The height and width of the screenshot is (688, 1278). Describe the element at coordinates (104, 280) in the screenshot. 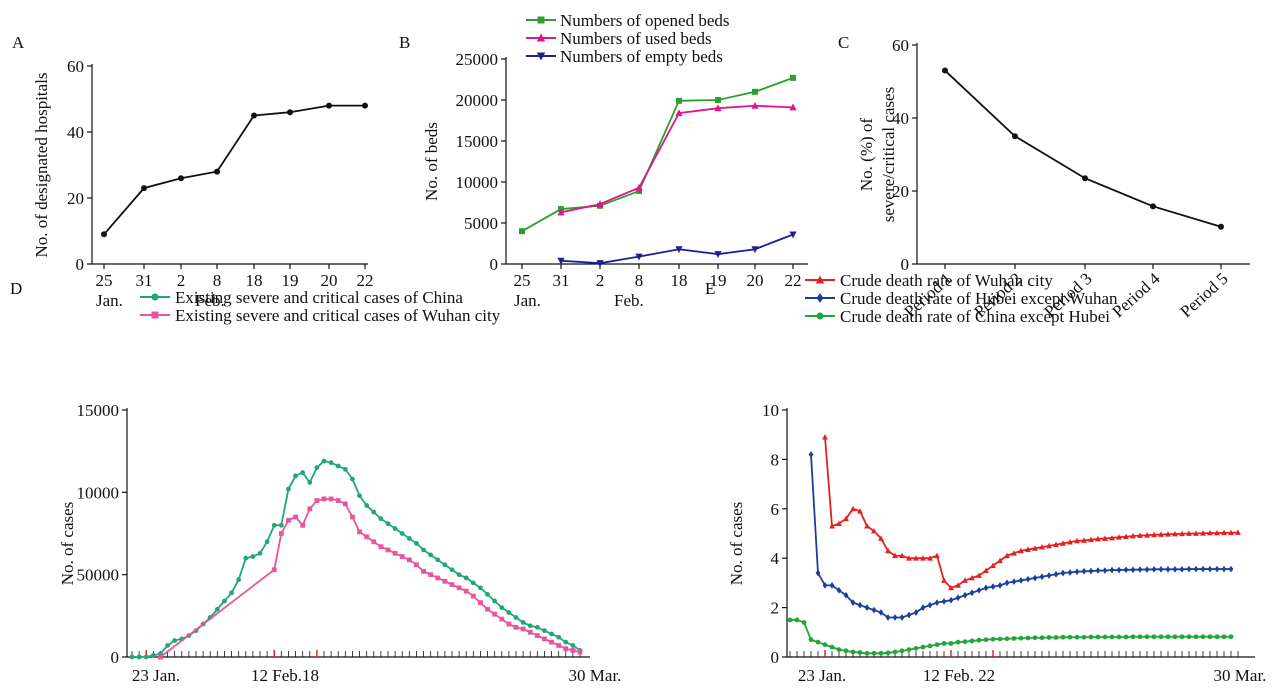

I see `x-tick-label: 25` at that location.